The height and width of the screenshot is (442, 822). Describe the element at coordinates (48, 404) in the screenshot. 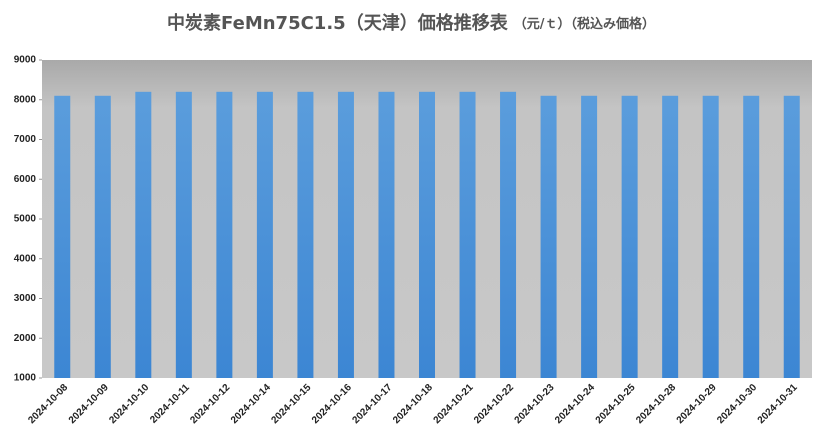

I see `x-tick-label: 2024-10-08` at that location.